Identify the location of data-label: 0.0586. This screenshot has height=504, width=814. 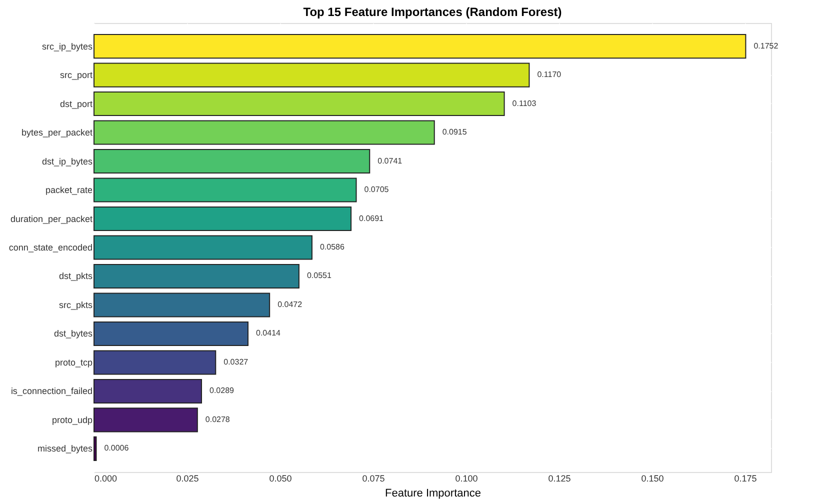
(332, 247).